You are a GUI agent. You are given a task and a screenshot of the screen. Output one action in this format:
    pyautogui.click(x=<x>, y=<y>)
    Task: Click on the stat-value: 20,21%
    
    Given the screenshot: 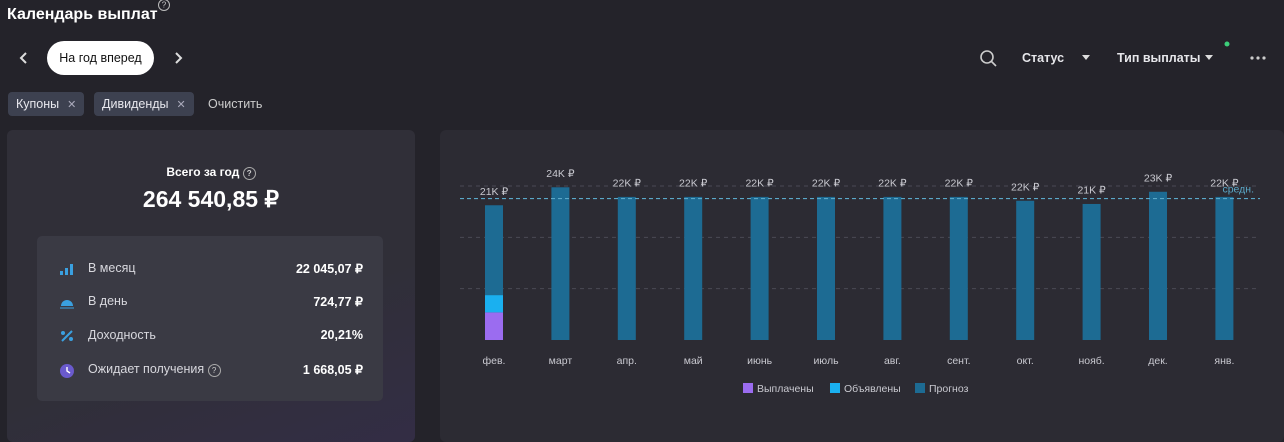 What is the action you would take?
    pyautogui.click(x=341, y=335)
    